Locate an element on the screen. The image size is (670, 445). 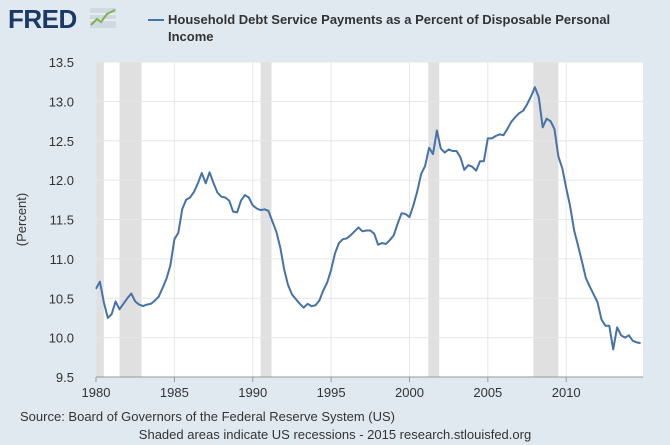
x-tick-label: 2010 is located at coordinates (566, 392).